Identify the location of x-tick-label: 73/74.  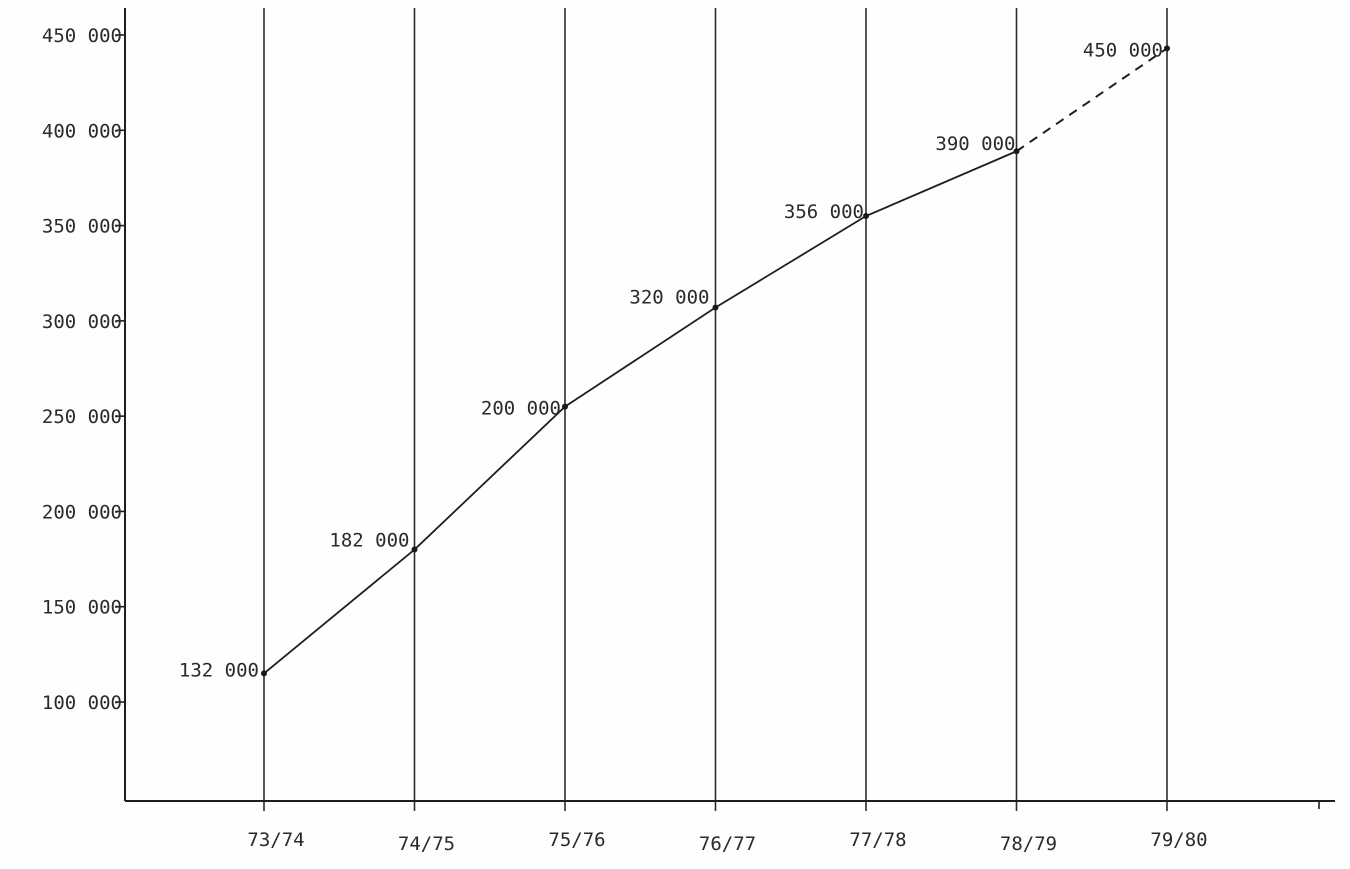
(275, 840).